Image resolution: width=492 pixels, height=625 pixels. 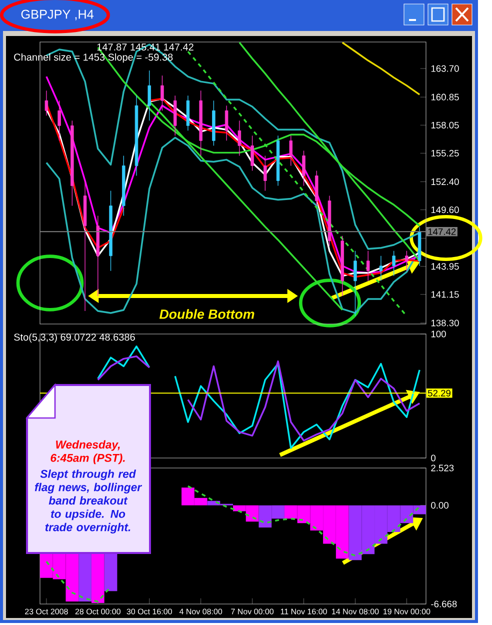 What do you see at coordinates (445, 210) in the screenshot?
I see `y-tick-label: 149.60` at bounding box center [445, 210].